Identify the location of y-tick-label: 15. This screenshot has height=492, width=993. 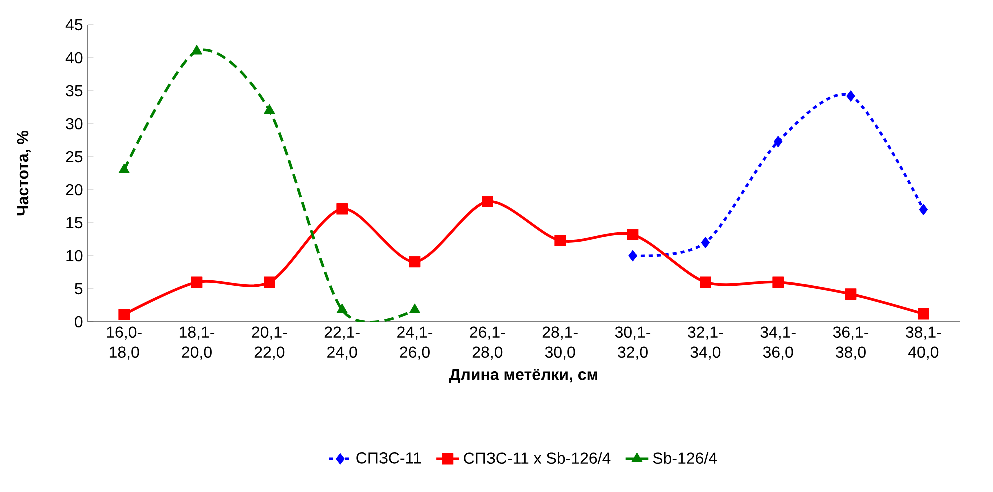
(74, 223).